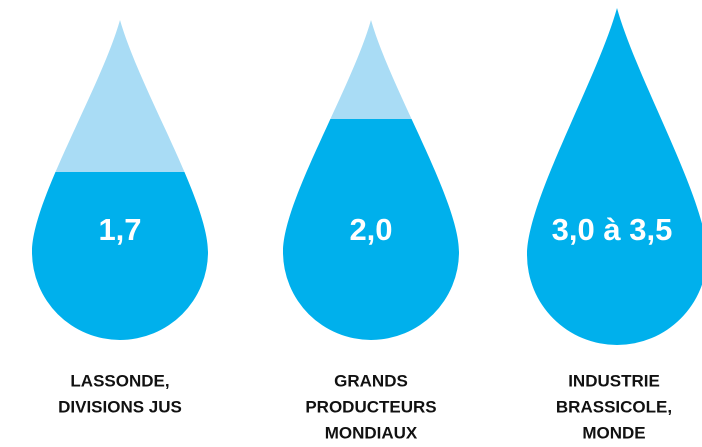 This screenshot has width=702, height=447. I want to click on drop-caption: MONDIAUX, so click(371, 432).